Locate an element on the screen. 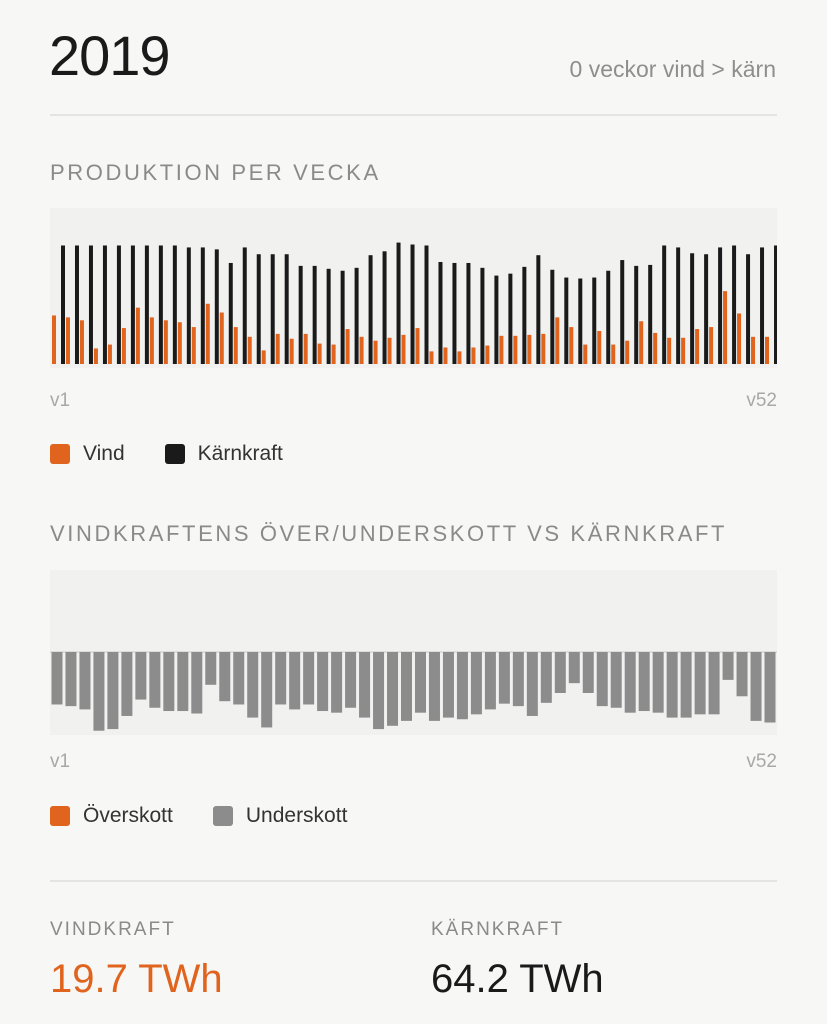 The height and width of the screenshot is (1024, 827). production-axis-start: v1 is located at coordinates (60, 400).